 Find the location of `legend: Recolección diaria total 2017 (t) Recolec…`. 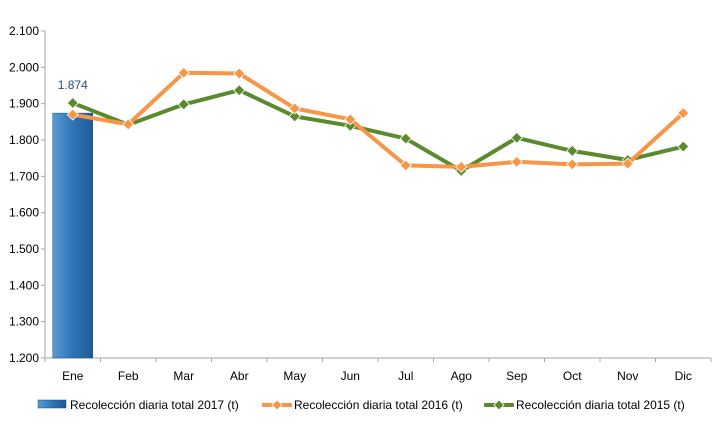

legend: Recolección diaria total 2017 (t) Recolec… is located at coordinates (361, 405).